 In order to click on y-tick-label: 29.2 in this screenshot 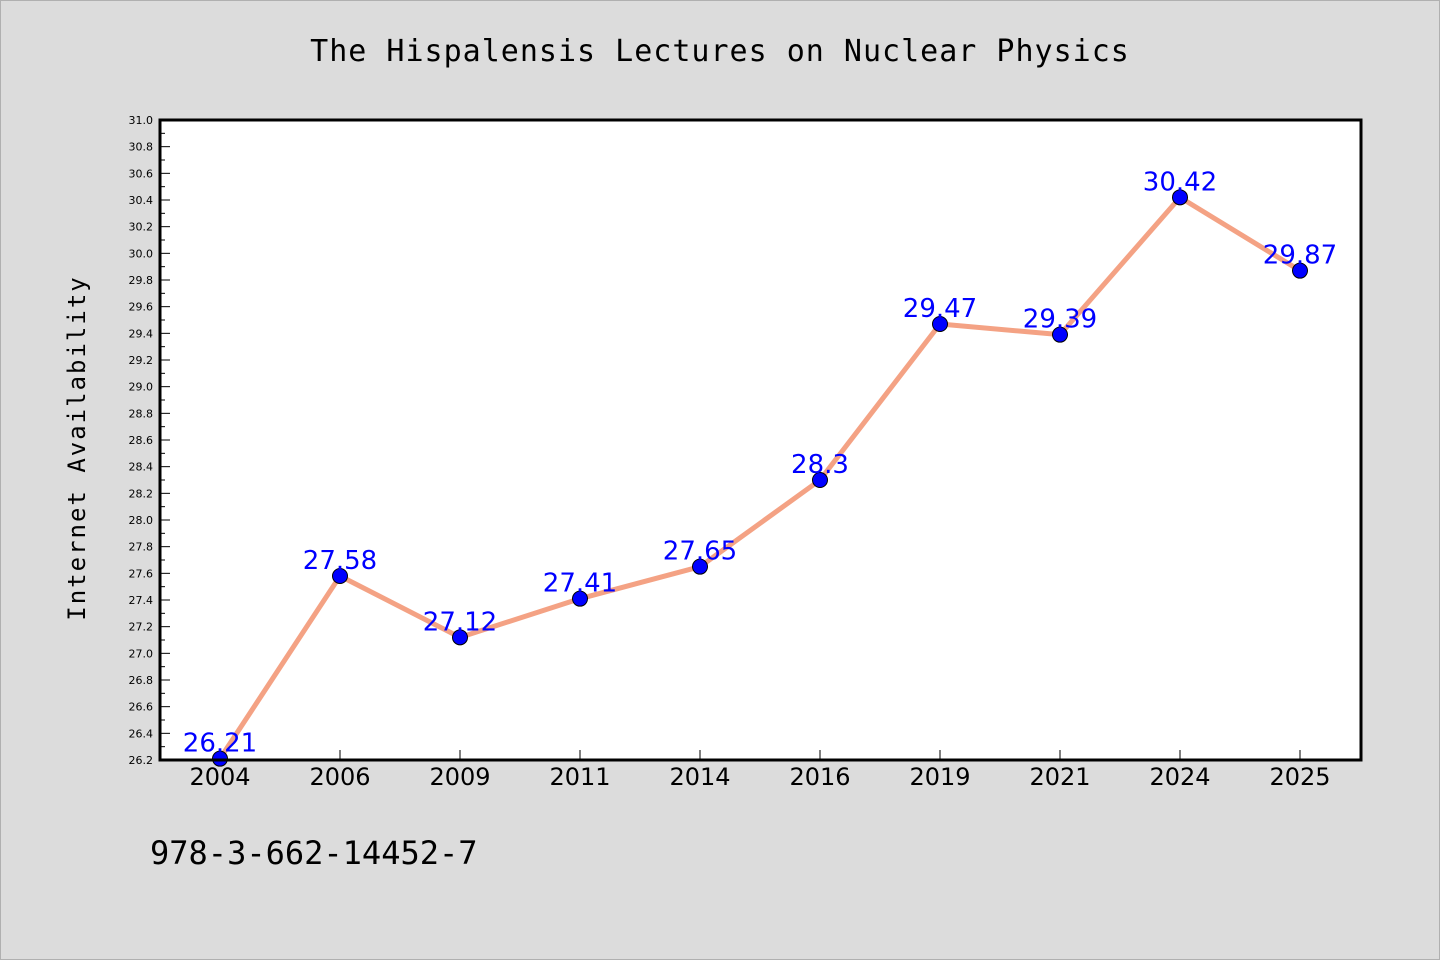, I will do `click(141, 360)`.